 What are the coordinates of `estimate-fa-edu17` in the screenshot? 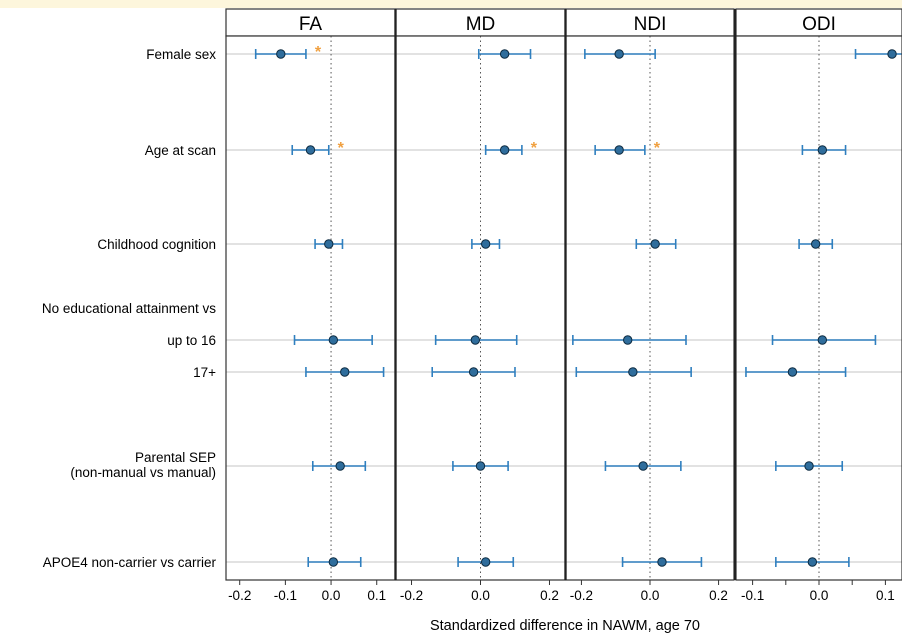 It's located at (345, 372).